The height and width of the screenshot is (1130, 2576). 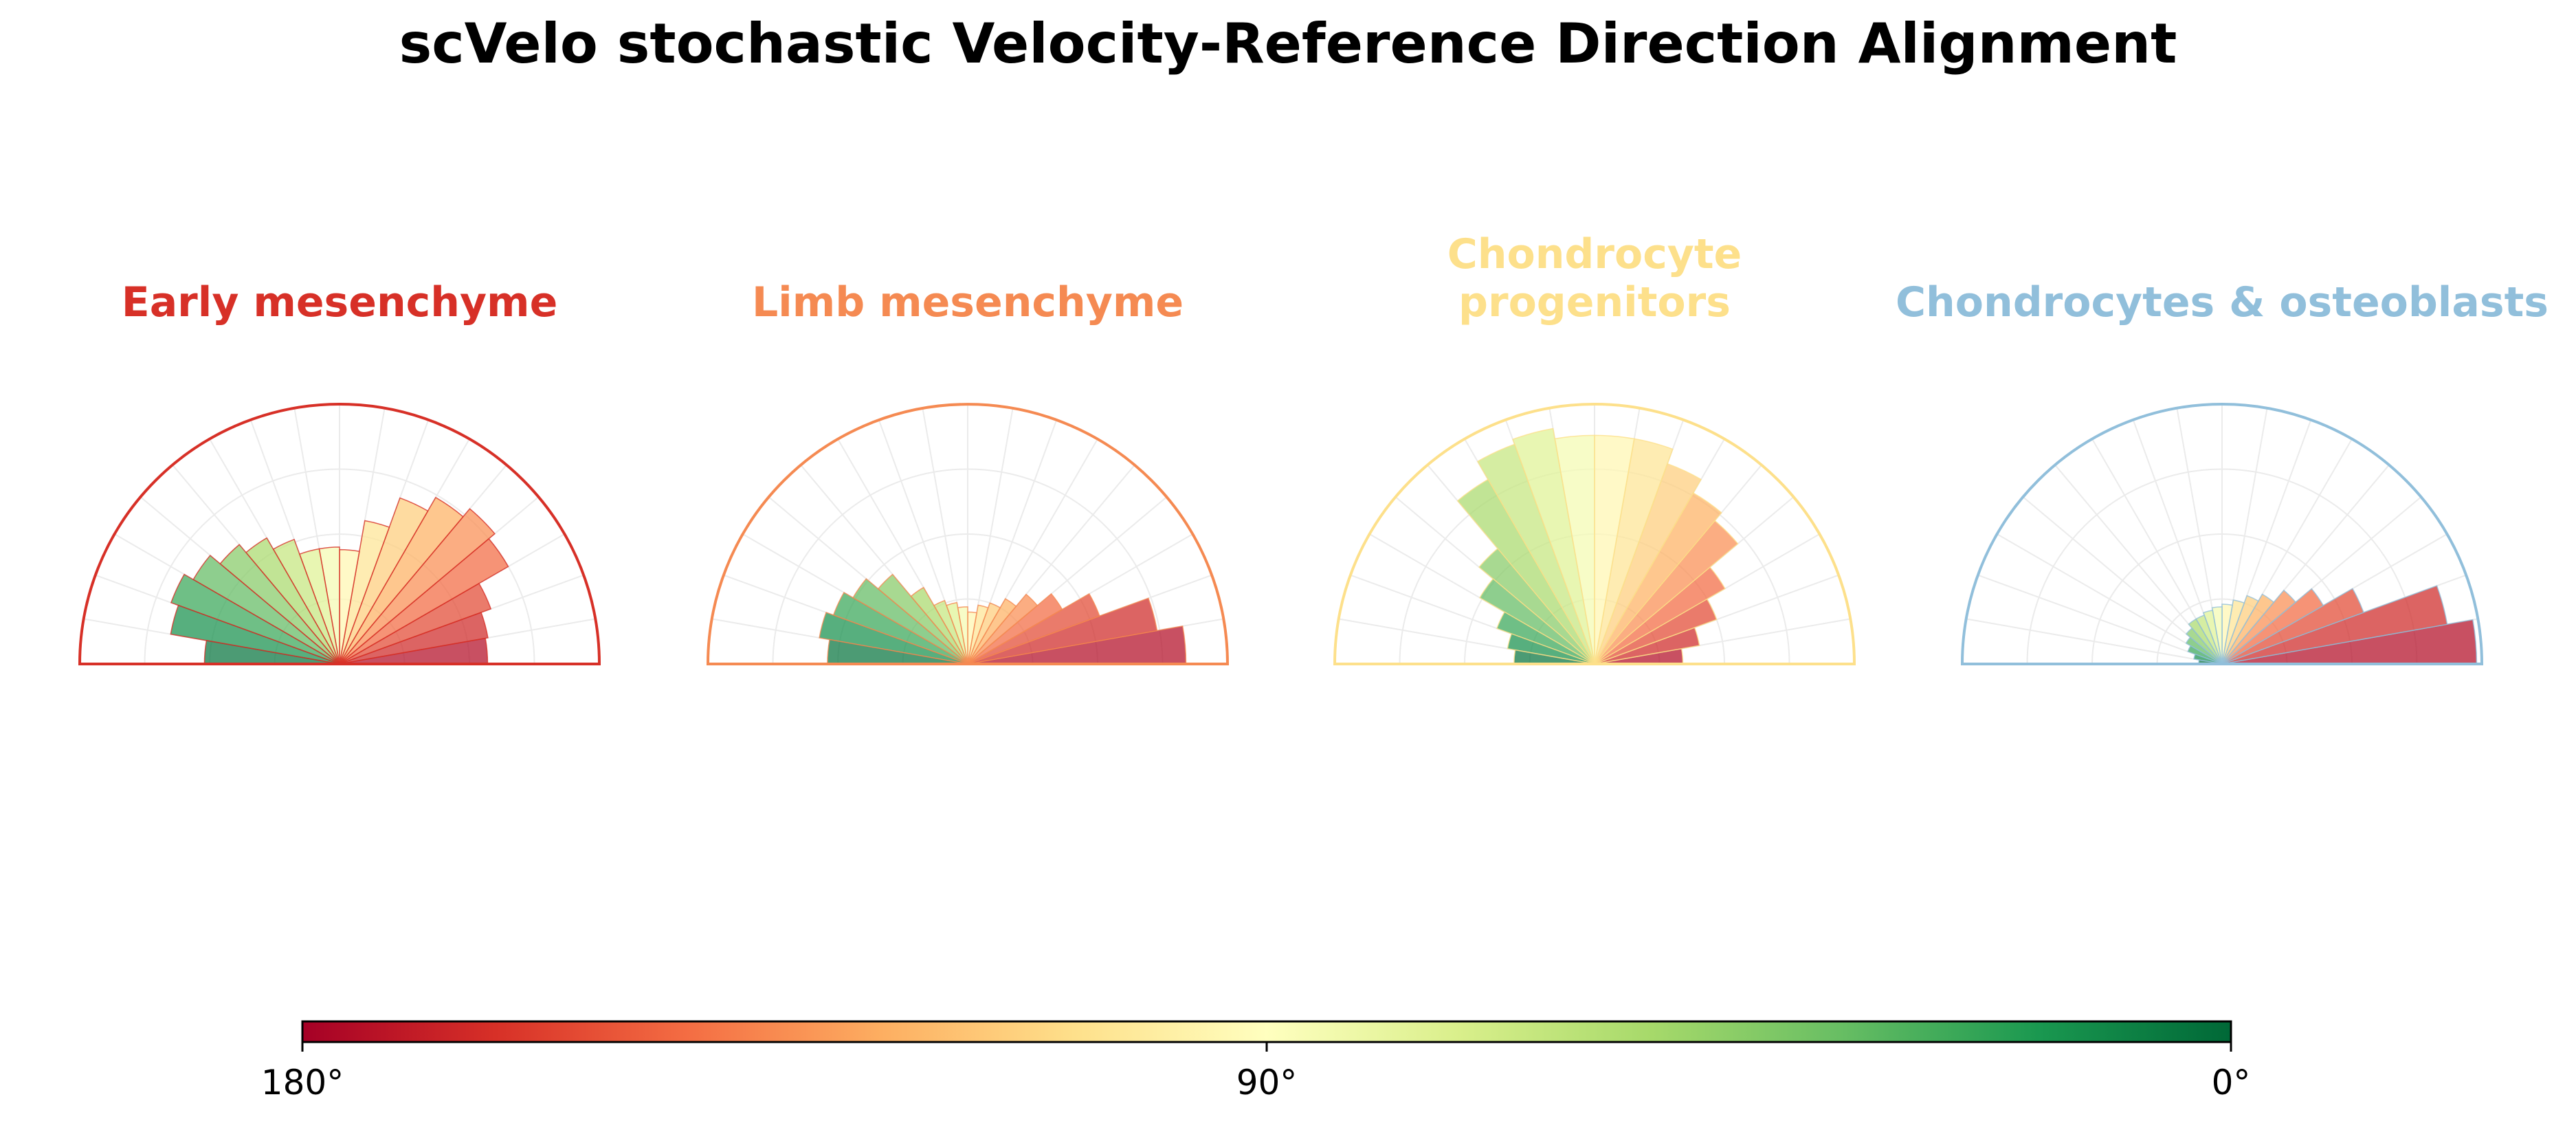 I want to click on panel-title: Limb mesenchyme, so click(x=968, y=302).